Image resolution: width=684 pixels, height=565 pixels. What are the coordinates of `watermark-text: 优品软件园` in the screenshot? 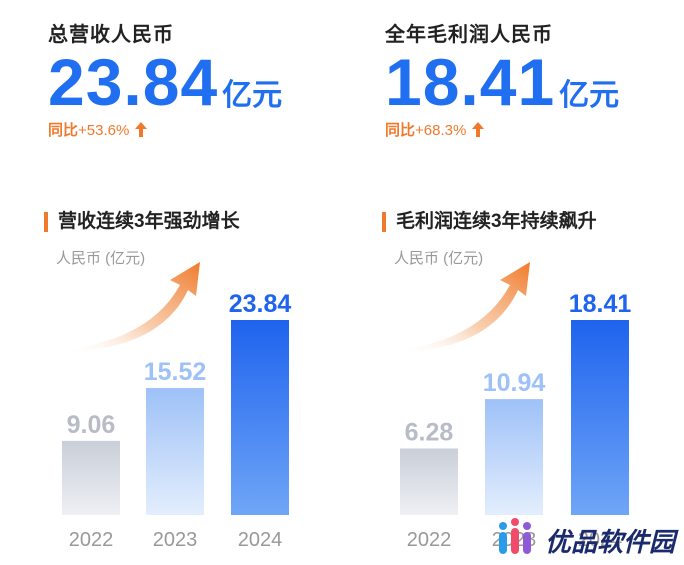 It's located at (610, 542).